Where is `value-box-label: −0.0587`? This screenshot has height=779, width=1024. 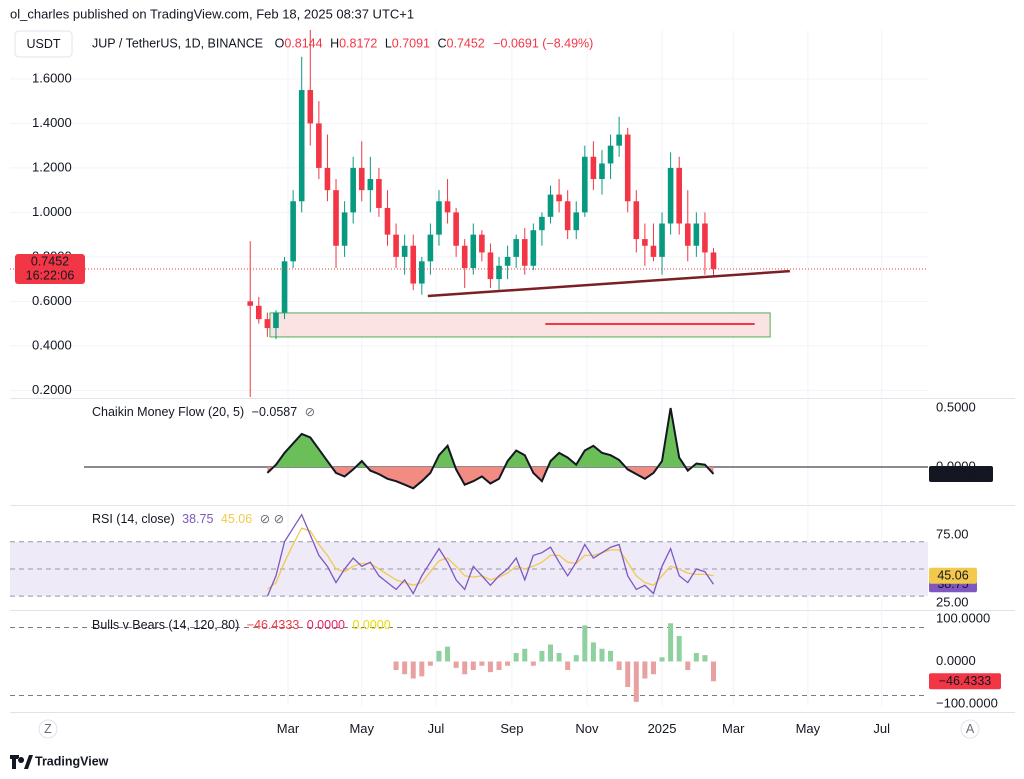
value-box-label: −0.0587 is located at coordinates (961, 474).